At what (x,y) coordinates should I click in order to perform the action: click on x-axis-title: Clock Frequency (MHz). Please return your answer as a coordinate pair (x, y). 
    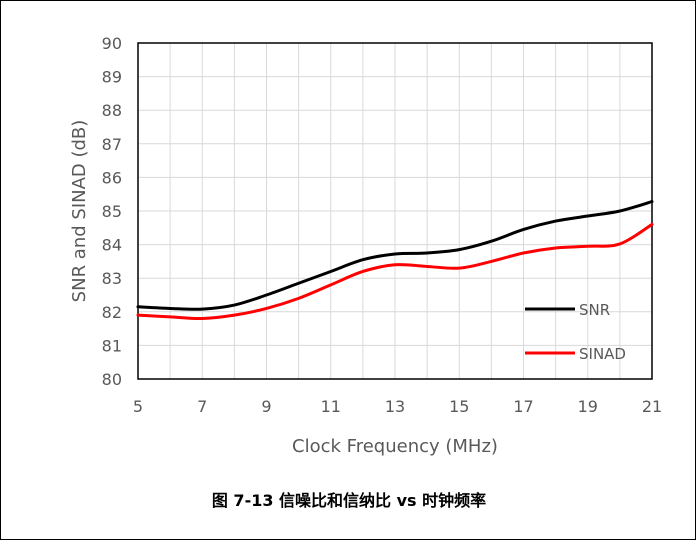
    Looking at the image, I should click on (395, 446).